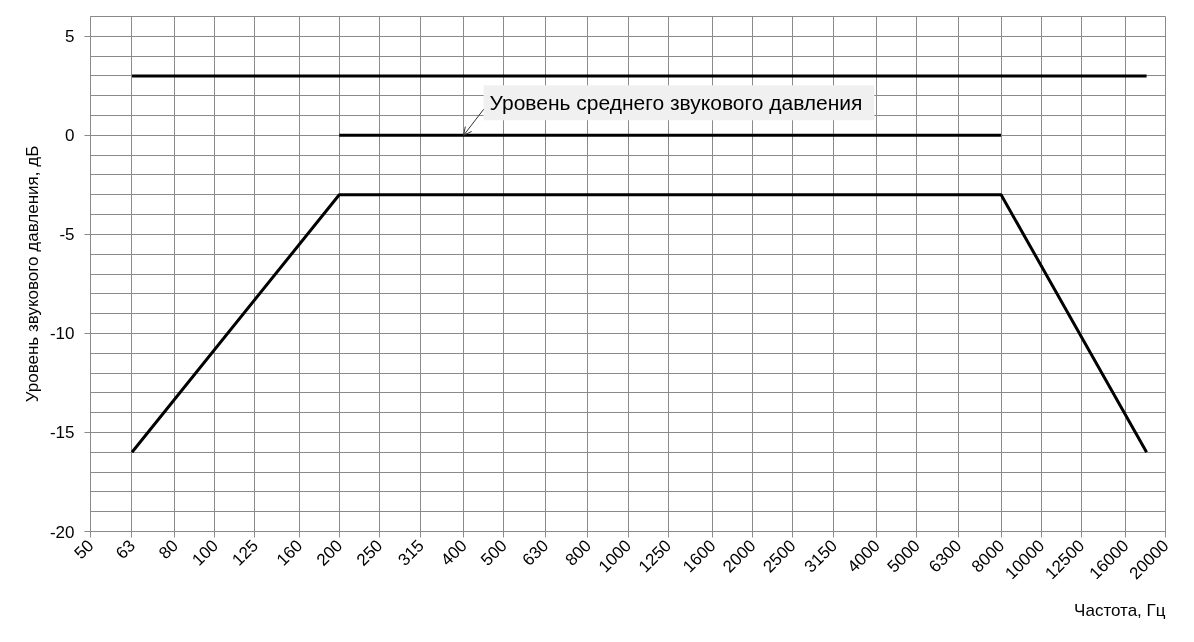 This screenshot has height=642, width=1194. I want to click on x-tick-label: 315, so click(411, 553).